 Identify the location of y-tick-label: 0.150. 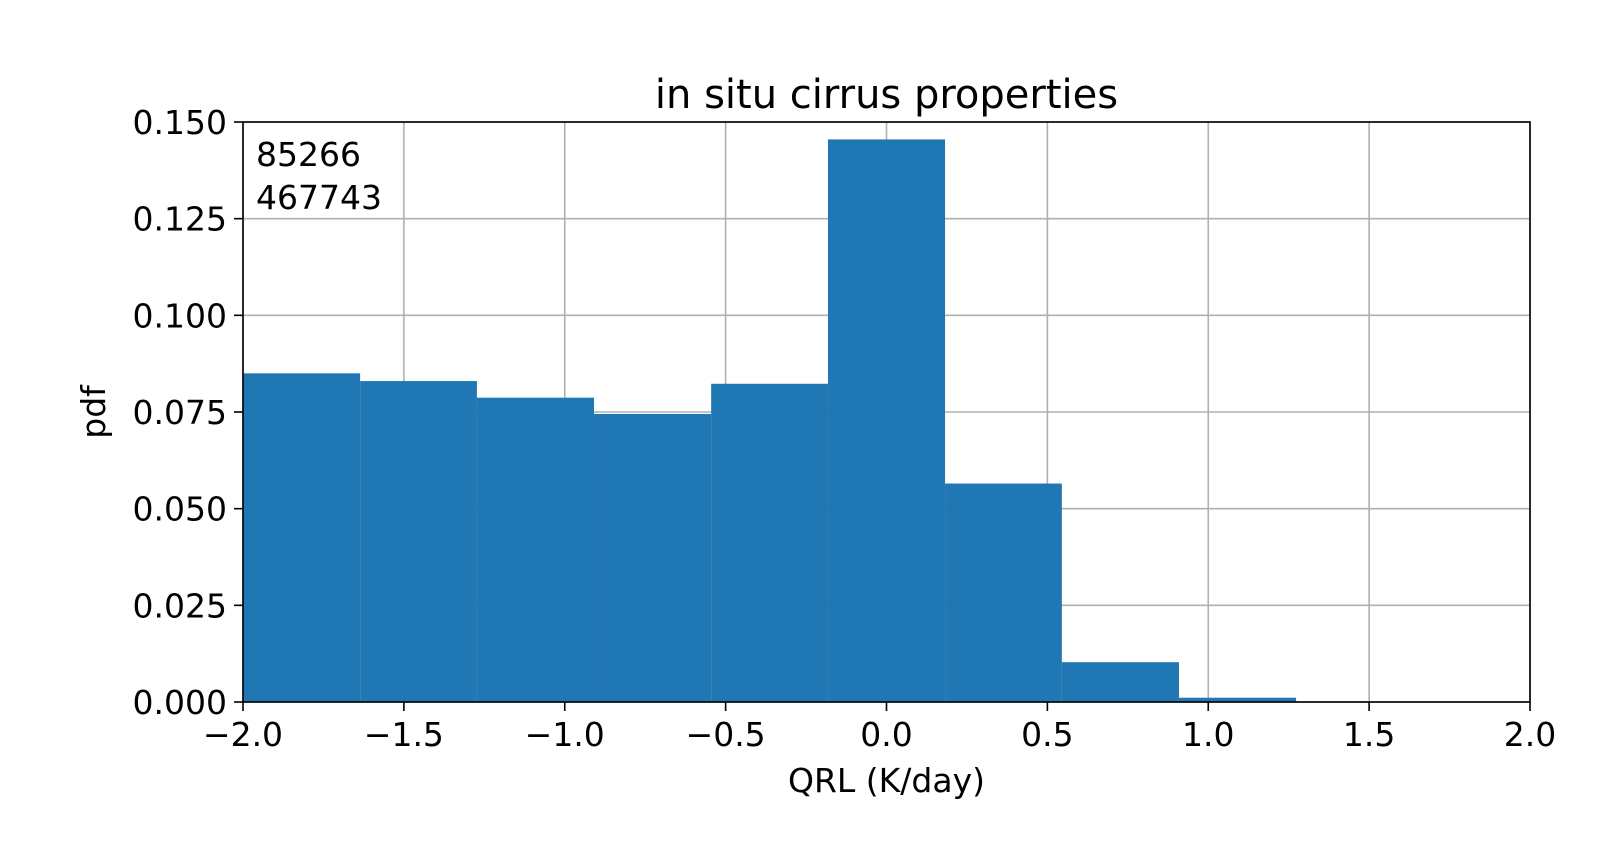
(180, 122).